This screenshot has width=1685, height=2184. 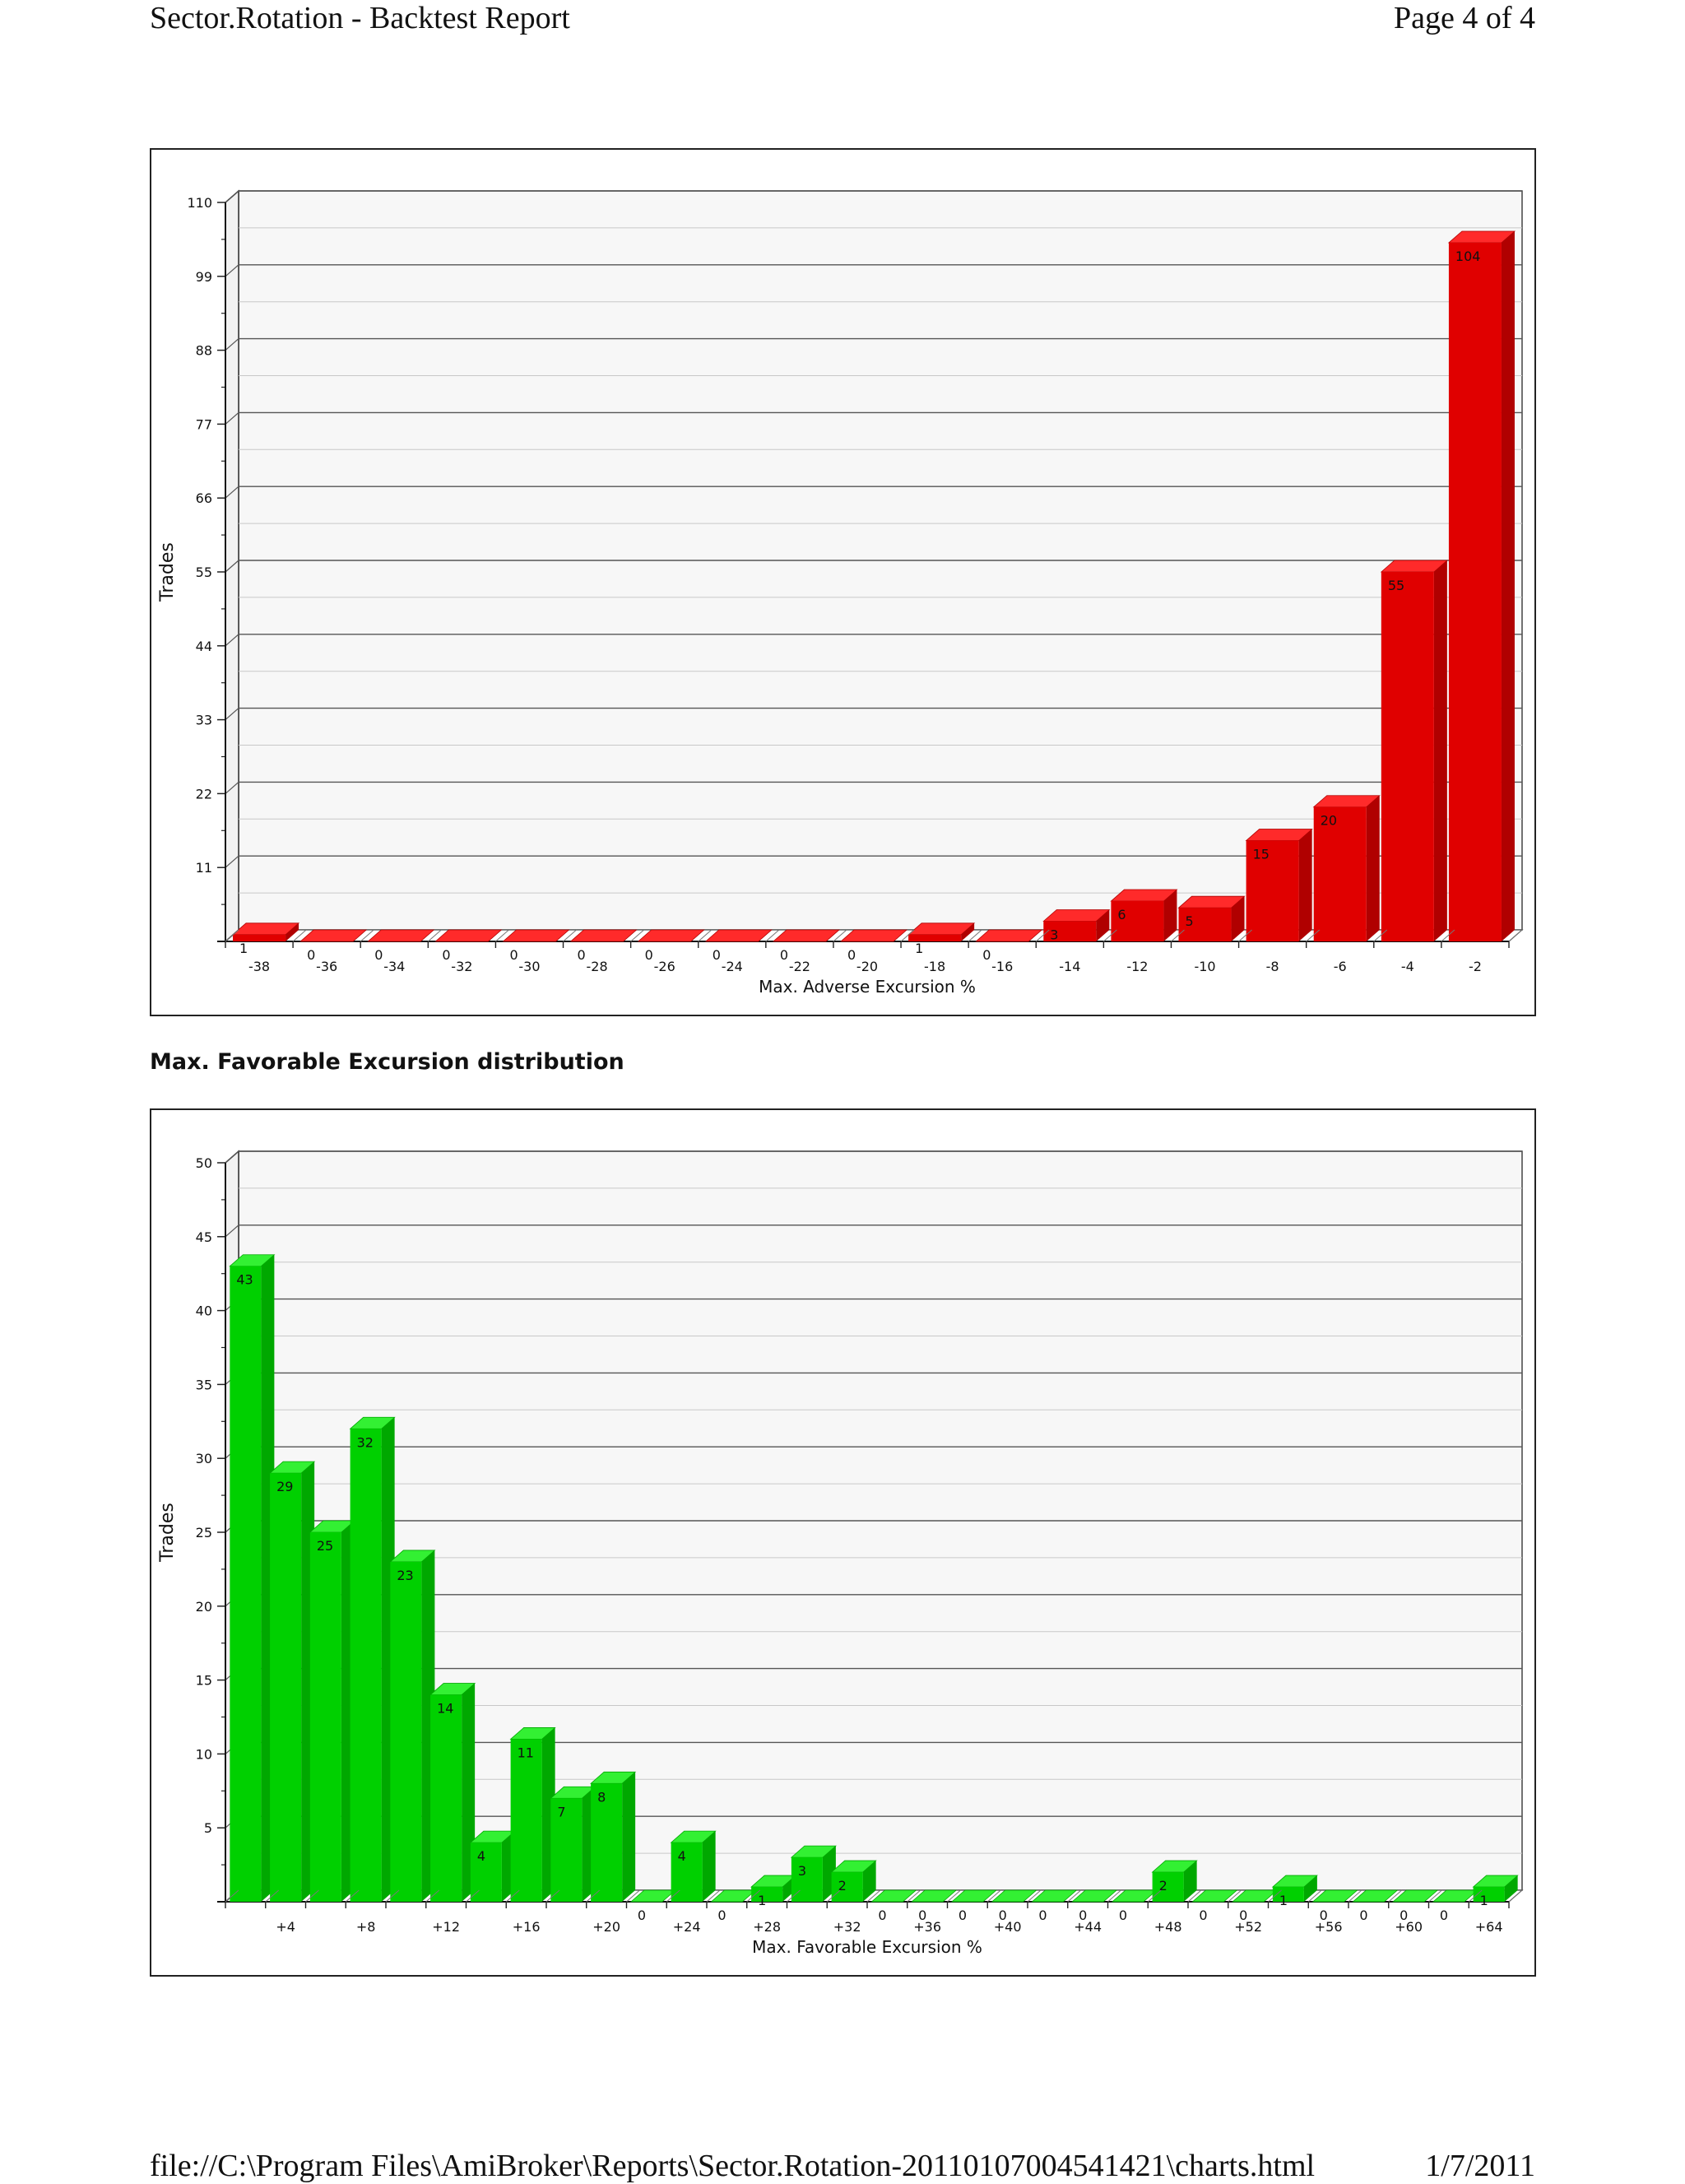 What do you see at coordinates (561, 1811) in the screenshot?
I see `data-label: 7` at bounding box center [561, 1811].